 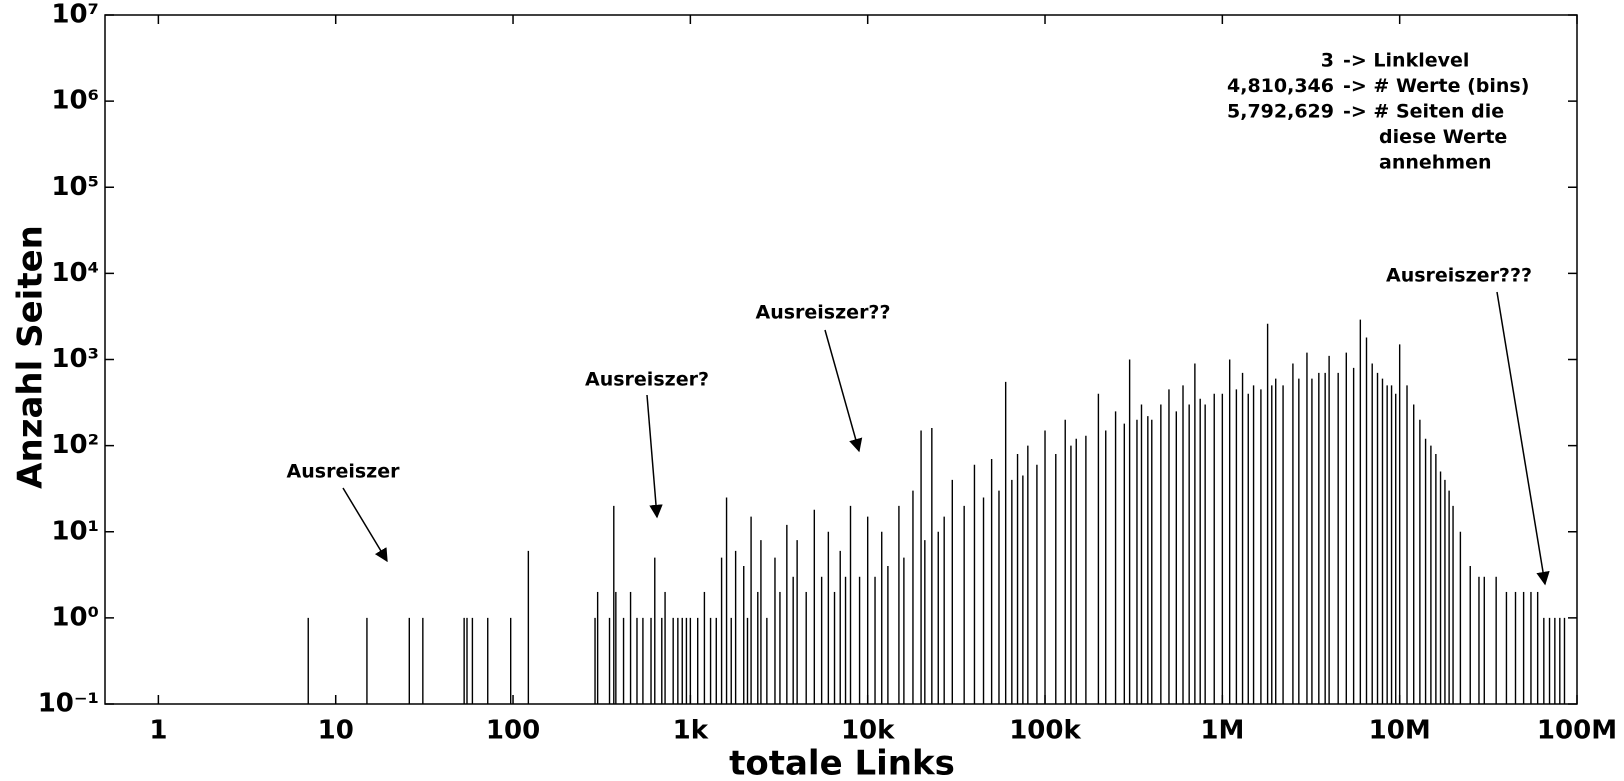 What do you see at coordinates (1436, 86) in the screenshot?
I see `info-text: -> # Werte (bins)` at bounding box center [1436, 86].